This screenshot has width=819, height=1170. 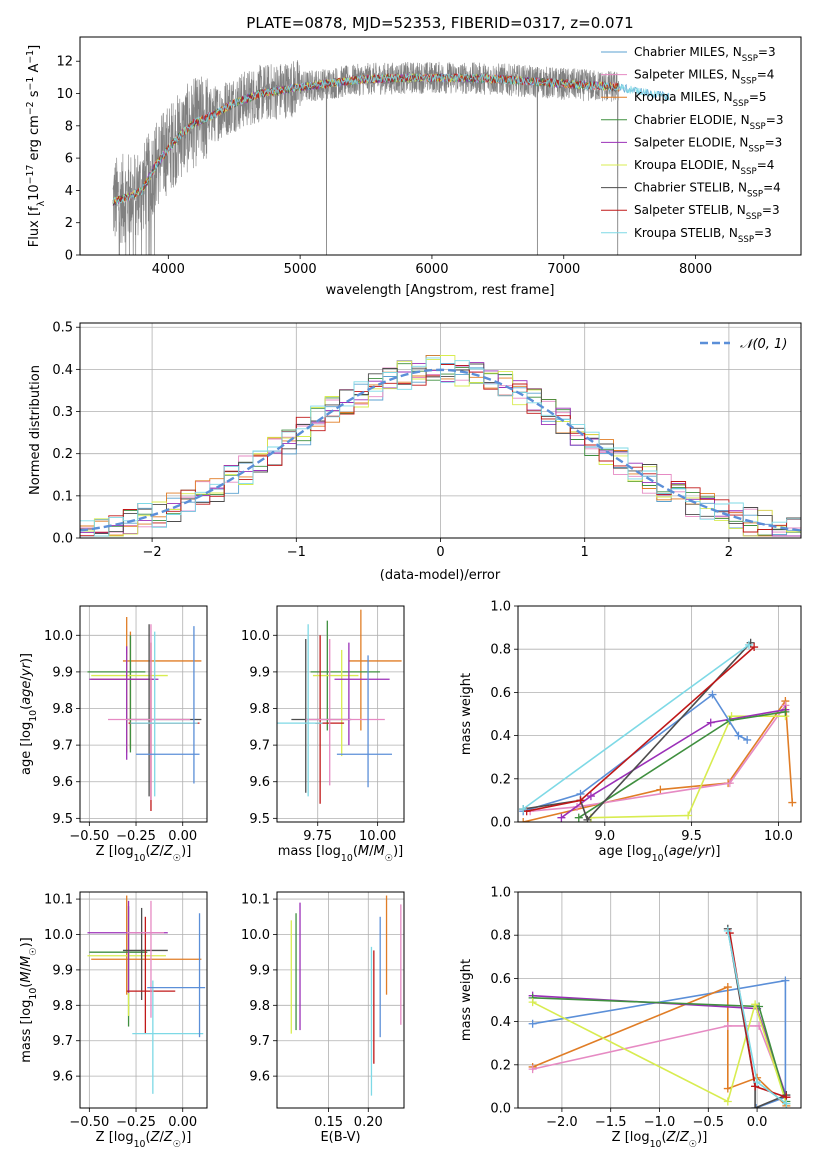 What do you see at coordinates (26, 693) in the screenshot?
I see `label-part: age` at bounding box center [26, 693].